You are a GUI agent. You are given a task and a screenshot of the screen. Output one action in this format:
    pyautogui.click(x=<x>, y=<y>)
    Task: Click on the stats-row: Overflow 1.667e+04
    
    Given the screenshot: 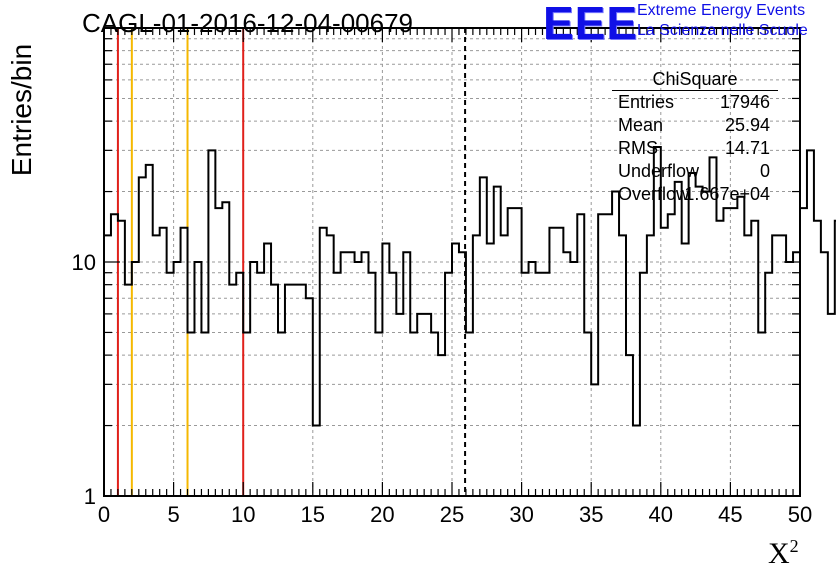 What is the action you would take?
    pyautogui.click(x=695, y=194)
    